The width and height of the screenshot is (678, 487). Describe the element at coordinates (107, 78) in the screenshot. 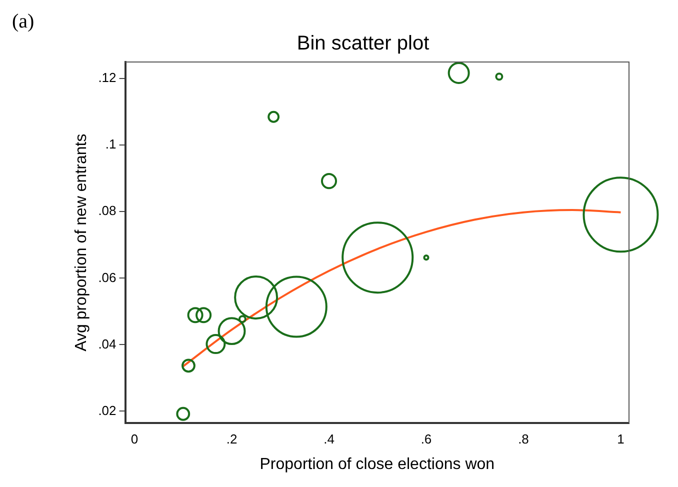

I see `y-tick-label: .12` at that location.